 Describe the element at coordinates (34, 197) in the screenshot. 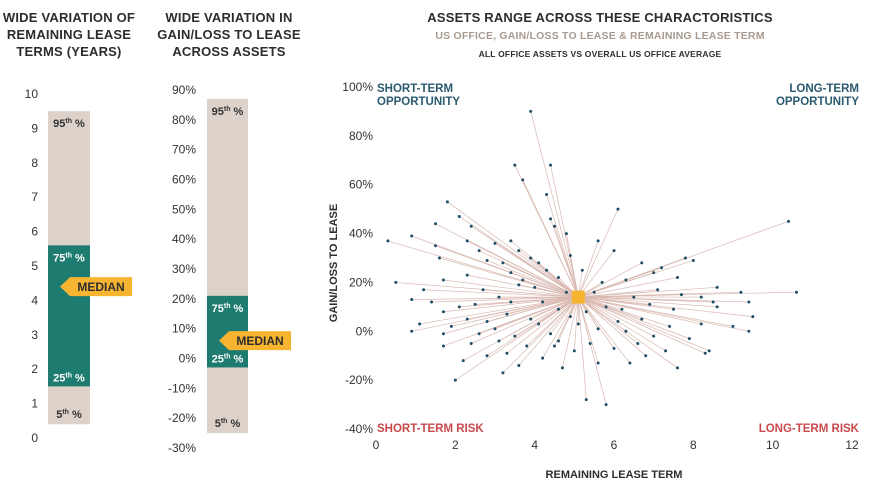

I see `panel1-tick-label: 7` at that location.